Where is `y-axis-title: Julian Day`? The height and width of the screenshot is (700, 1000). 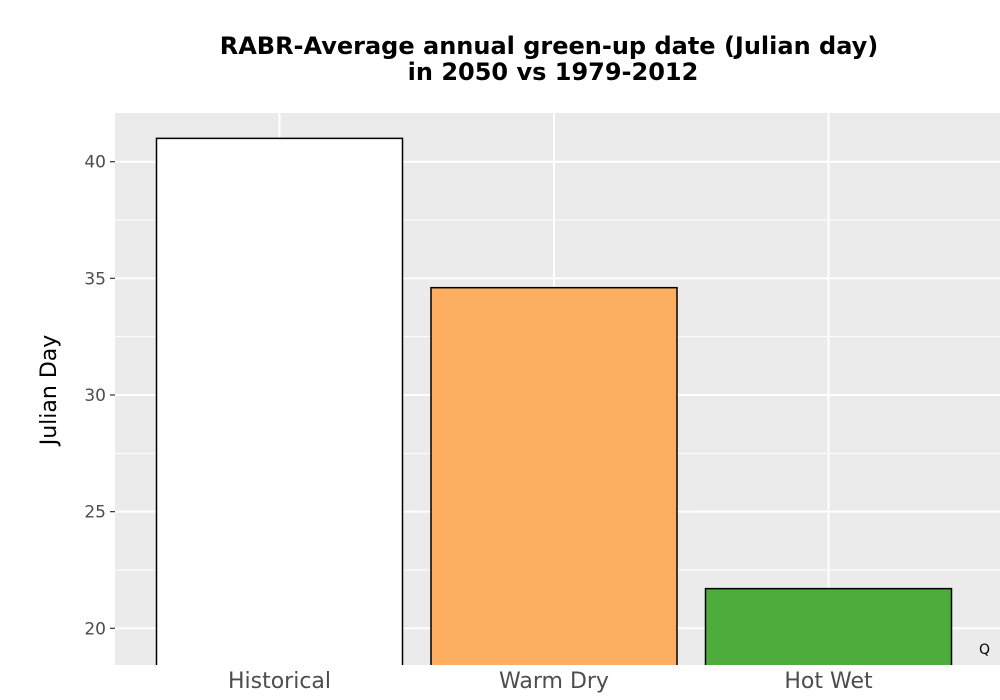
y-axis-title: Julian Day is located at coordinates (49, 391).